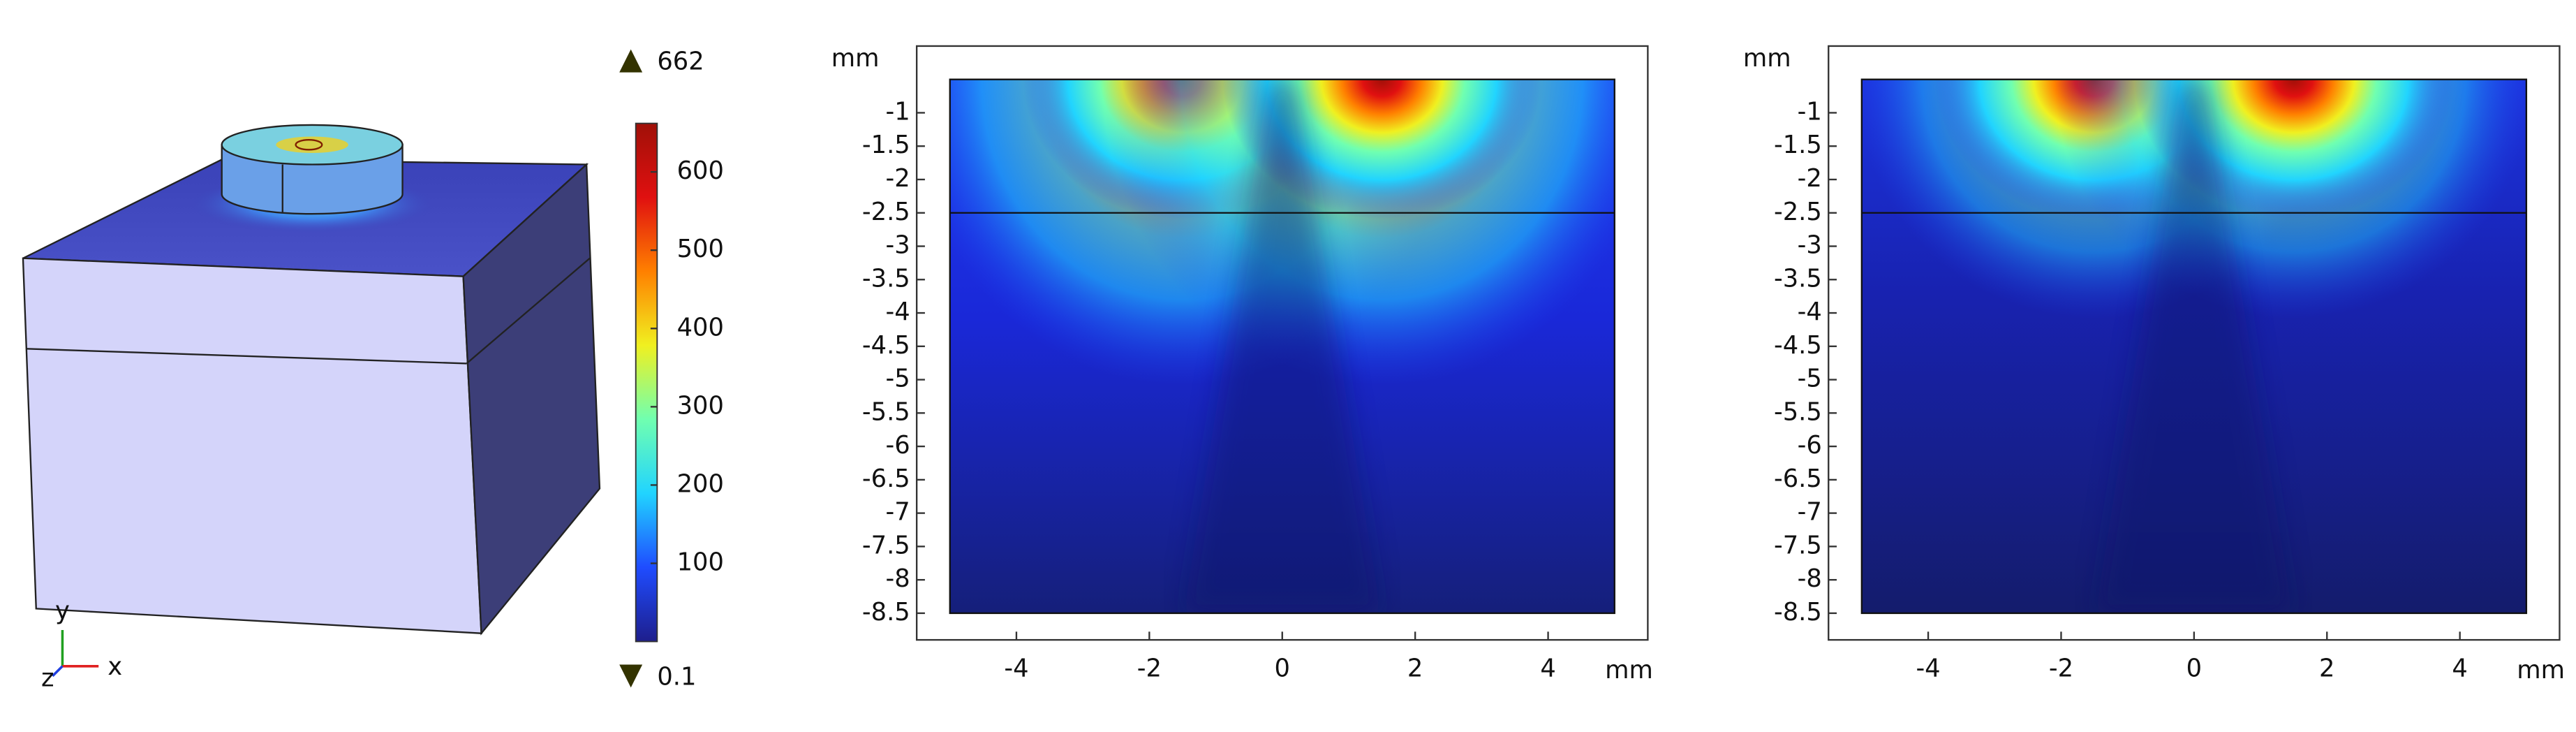 The width and height of the screenshot is (2576, 732). Describe the element at coordinates (531, 399) in the screenshot. I see `box-side` at that location.